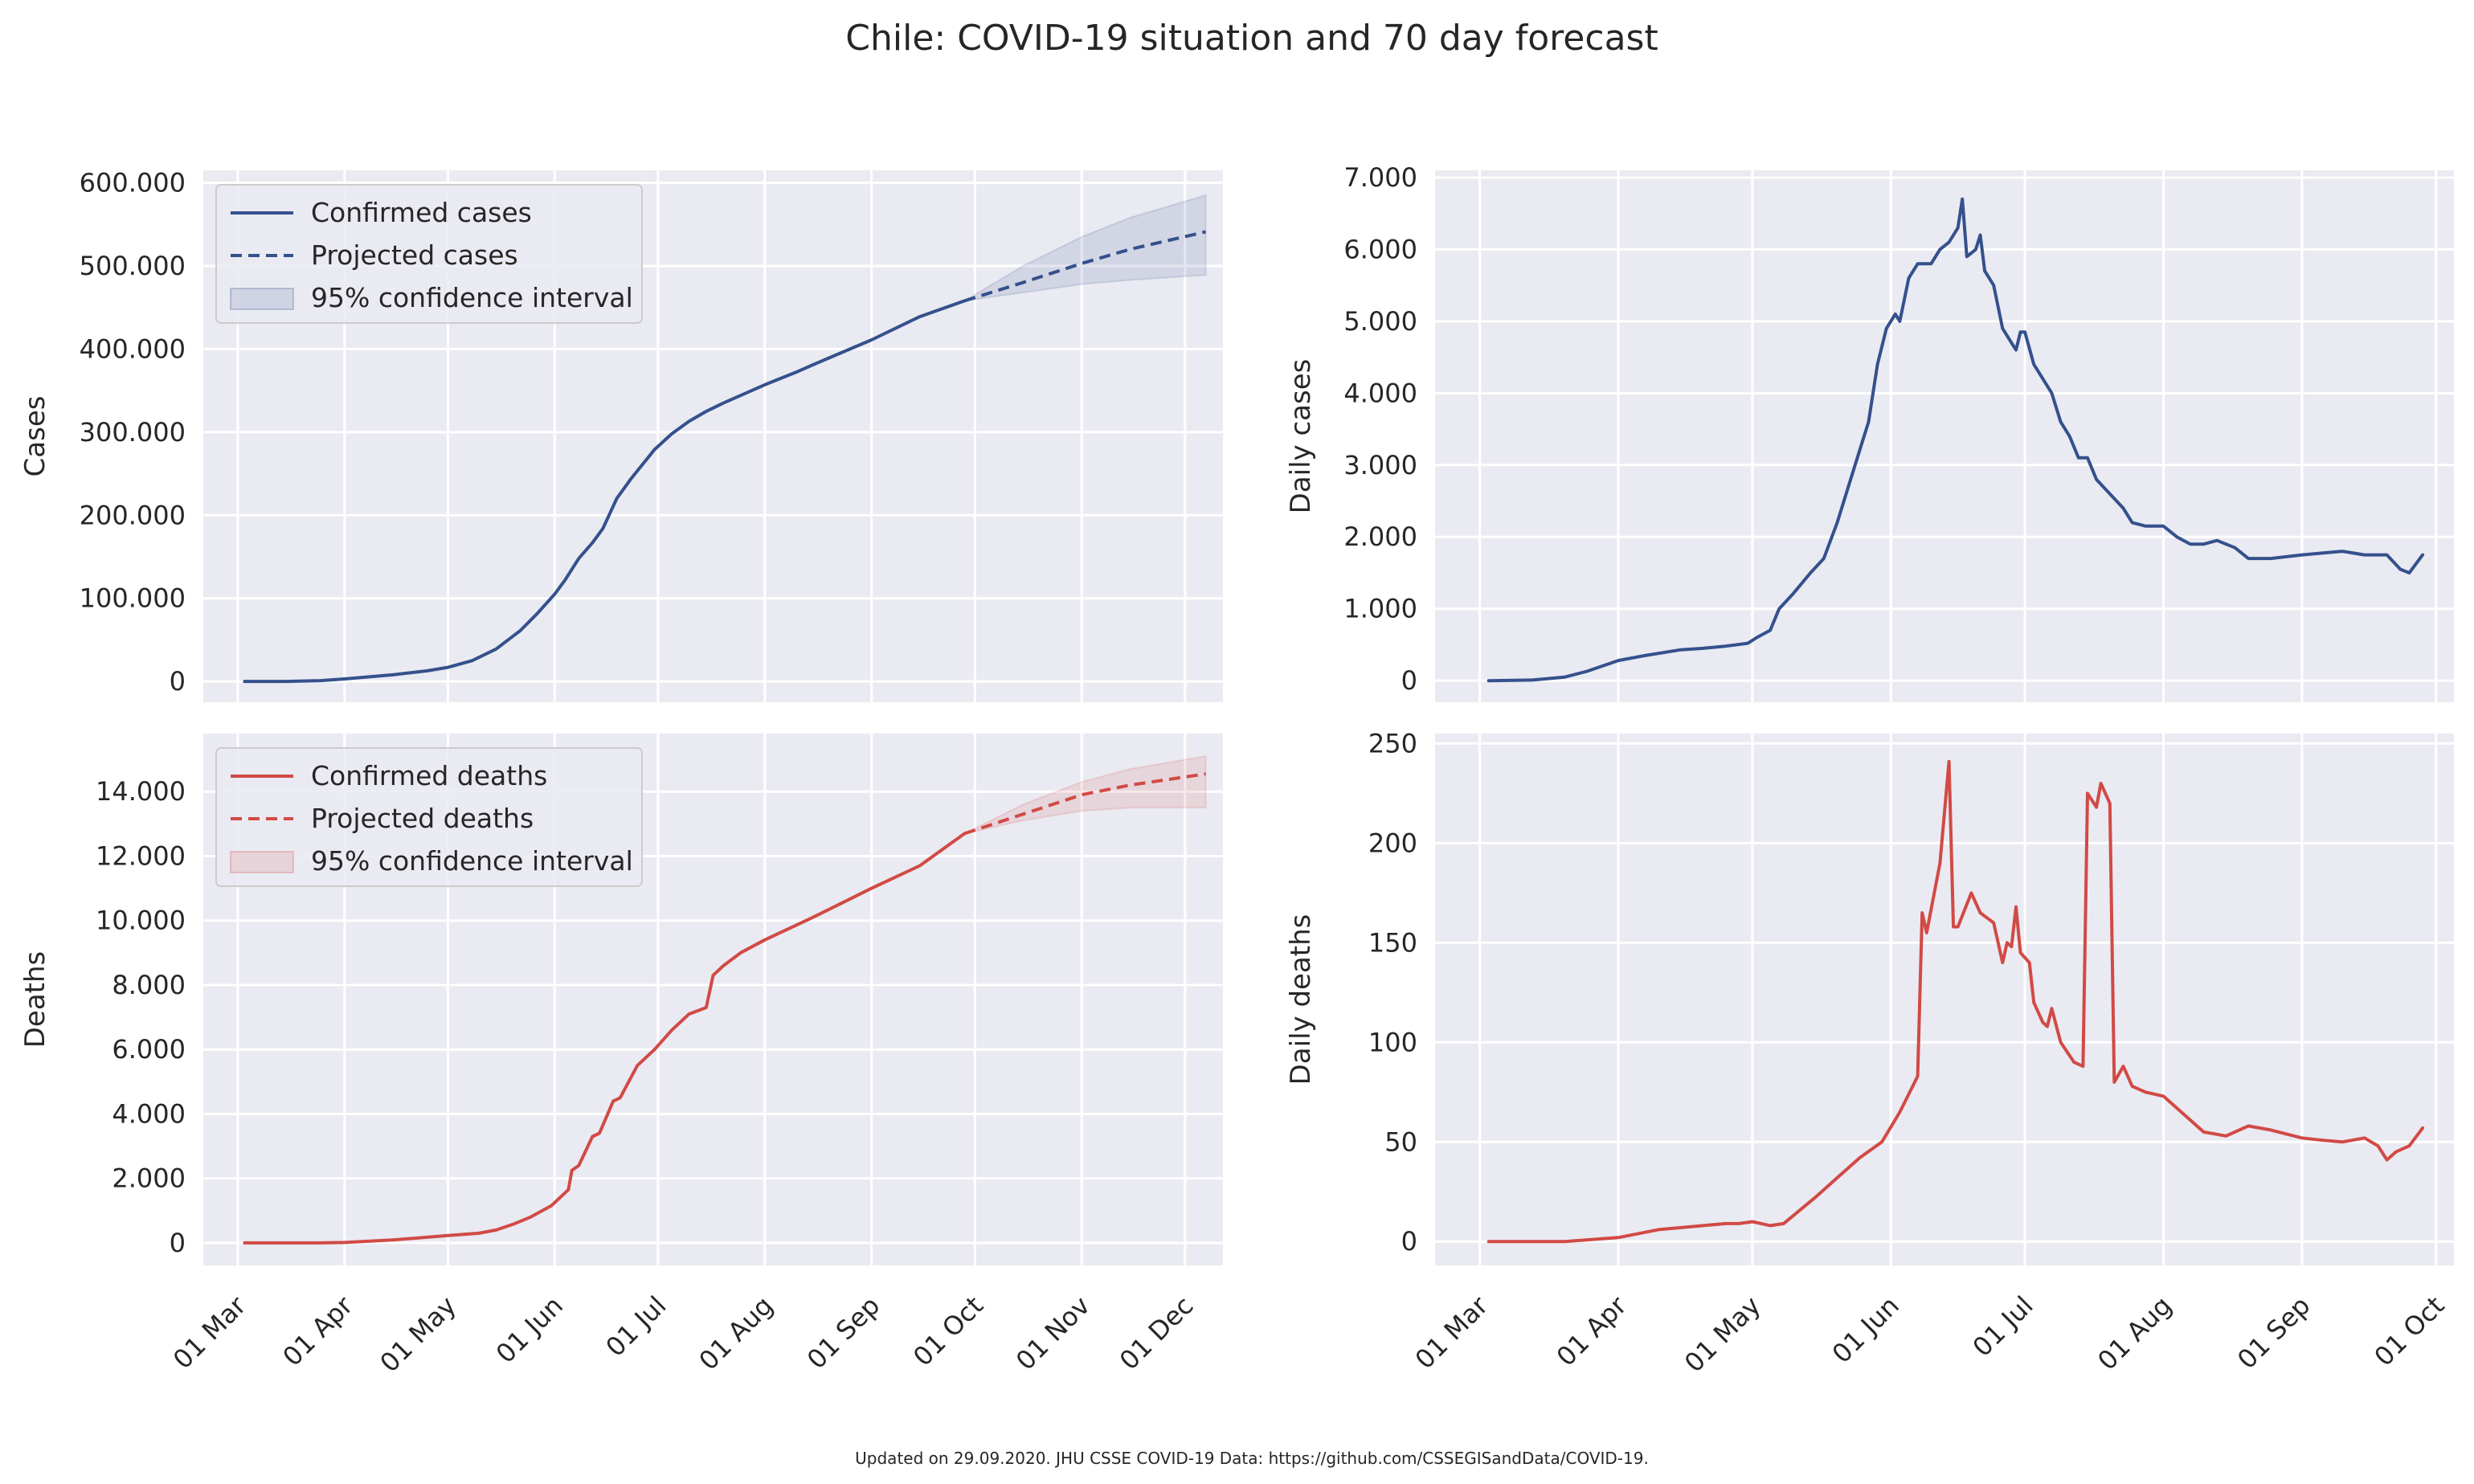  What do you see at coordinates (141, 855) in the screenshot?
I see `y-tick-label: 12.000` at bounding box center [141, 855].